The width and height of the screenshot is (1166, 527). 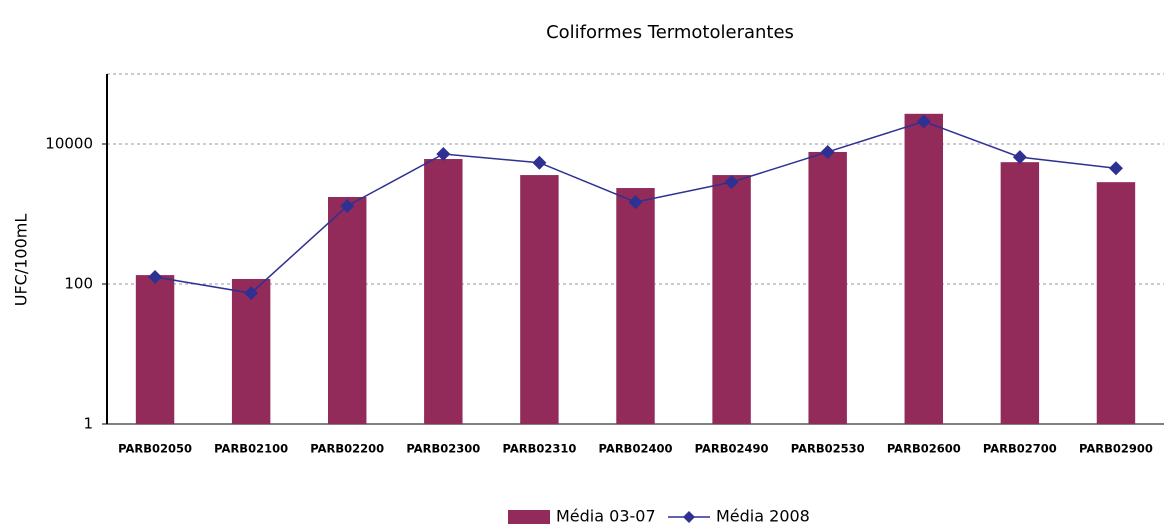 I want to click on x-tick-label: PARB02490, so click(x=732, y=449).